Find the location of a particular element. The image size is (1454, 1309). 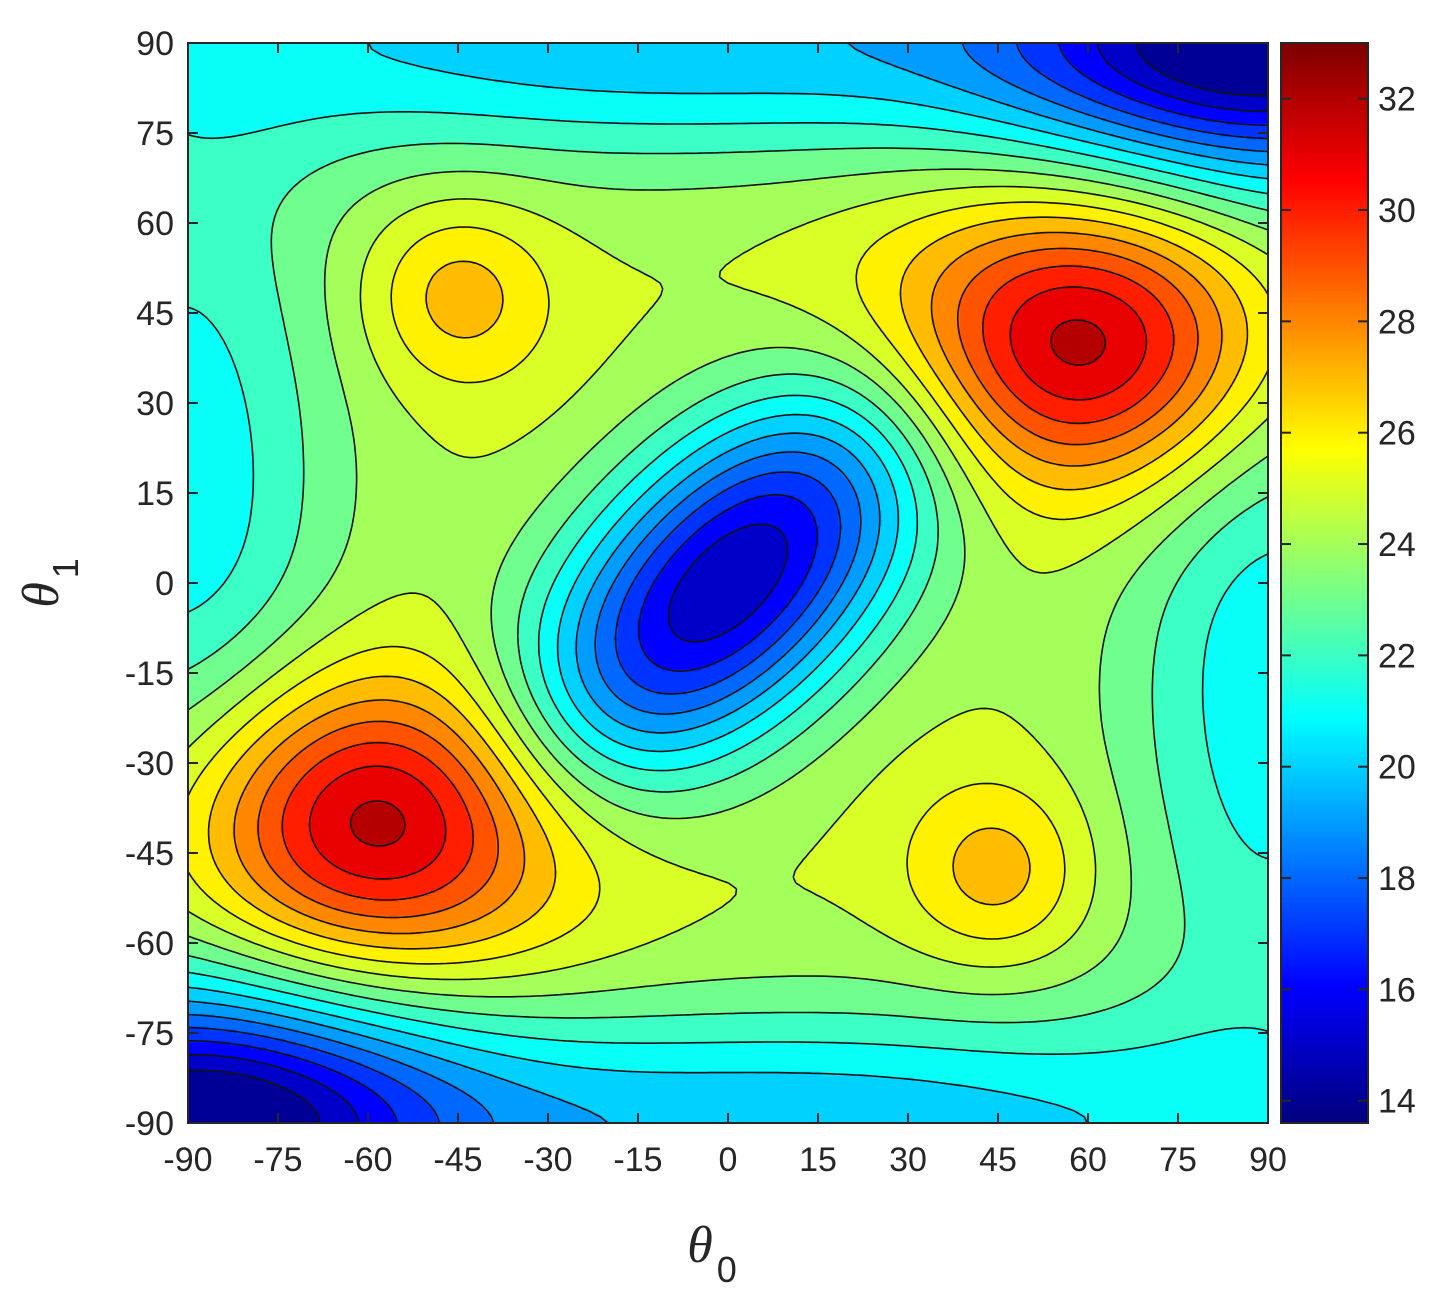

y-tick-label: 60 is located at coordinates (155, 224).